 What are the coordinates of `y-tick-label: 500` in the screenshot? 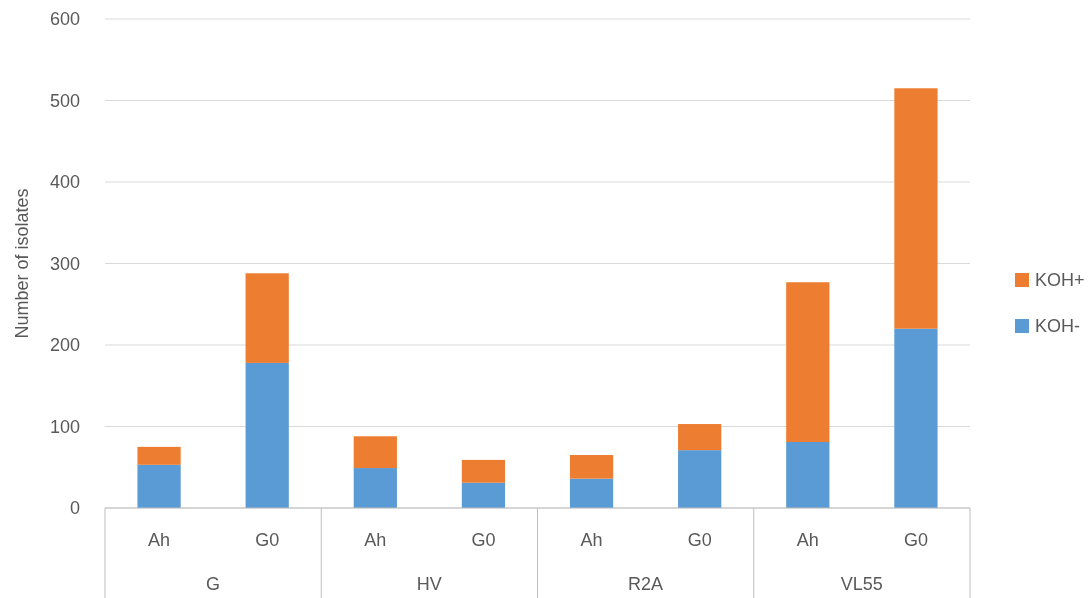 It's located at (64, 100).